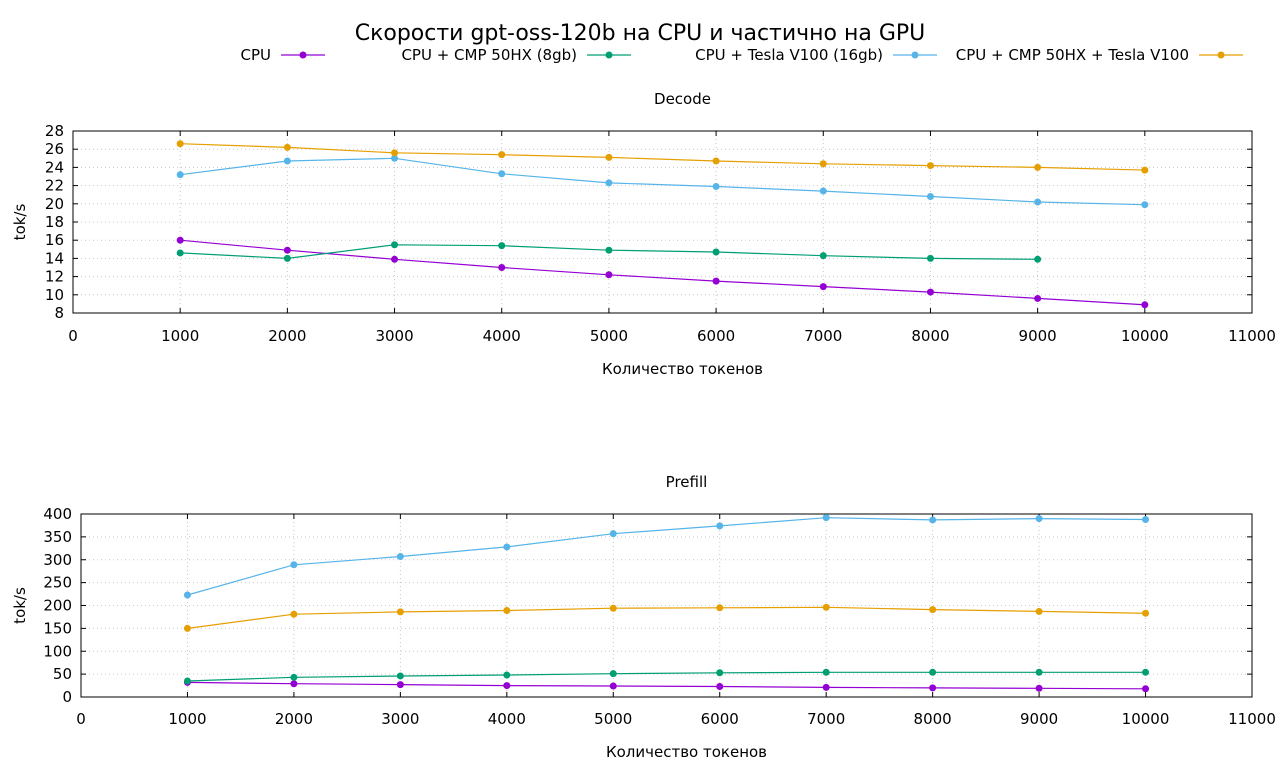 This screenshot has height=772, width=1280. What do you see at coordinates (256, 55) in the screenshot?
I see `legend-label: CPU` at bounding box center [256, 55].